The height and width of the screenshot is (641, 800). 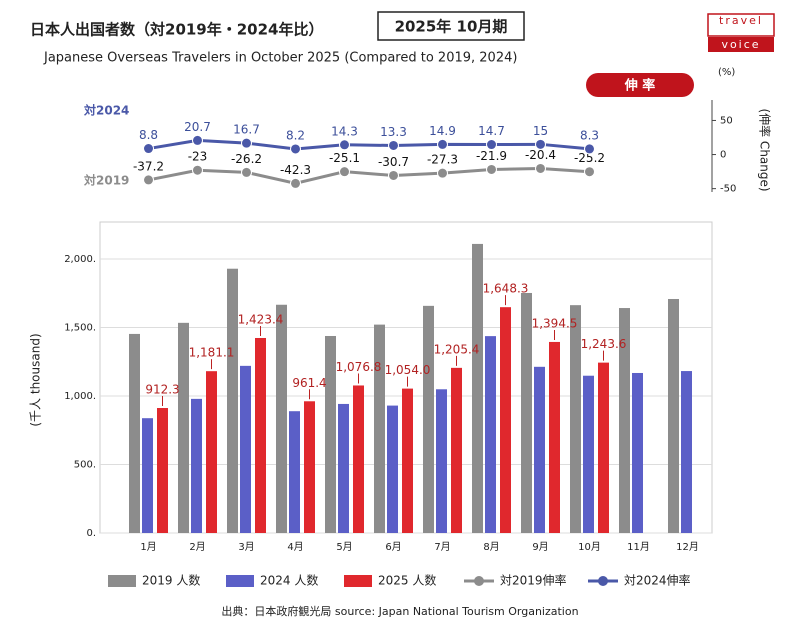 I want to click on data-label: -20.4, so click(x=540, y=155).